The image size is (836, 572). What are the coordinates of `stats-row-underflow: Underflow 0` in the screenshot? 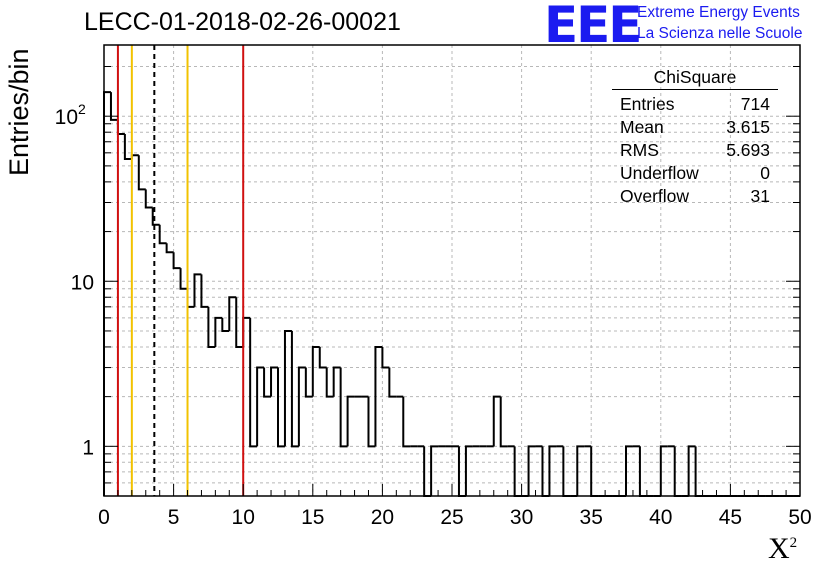 It's located at (695, 173).